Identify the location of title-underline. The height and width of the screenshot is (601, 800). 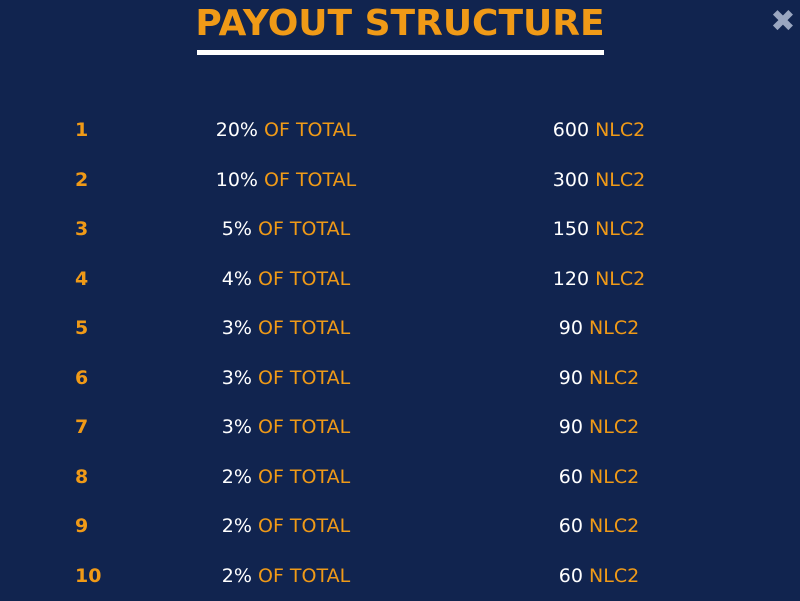
(400, 52).